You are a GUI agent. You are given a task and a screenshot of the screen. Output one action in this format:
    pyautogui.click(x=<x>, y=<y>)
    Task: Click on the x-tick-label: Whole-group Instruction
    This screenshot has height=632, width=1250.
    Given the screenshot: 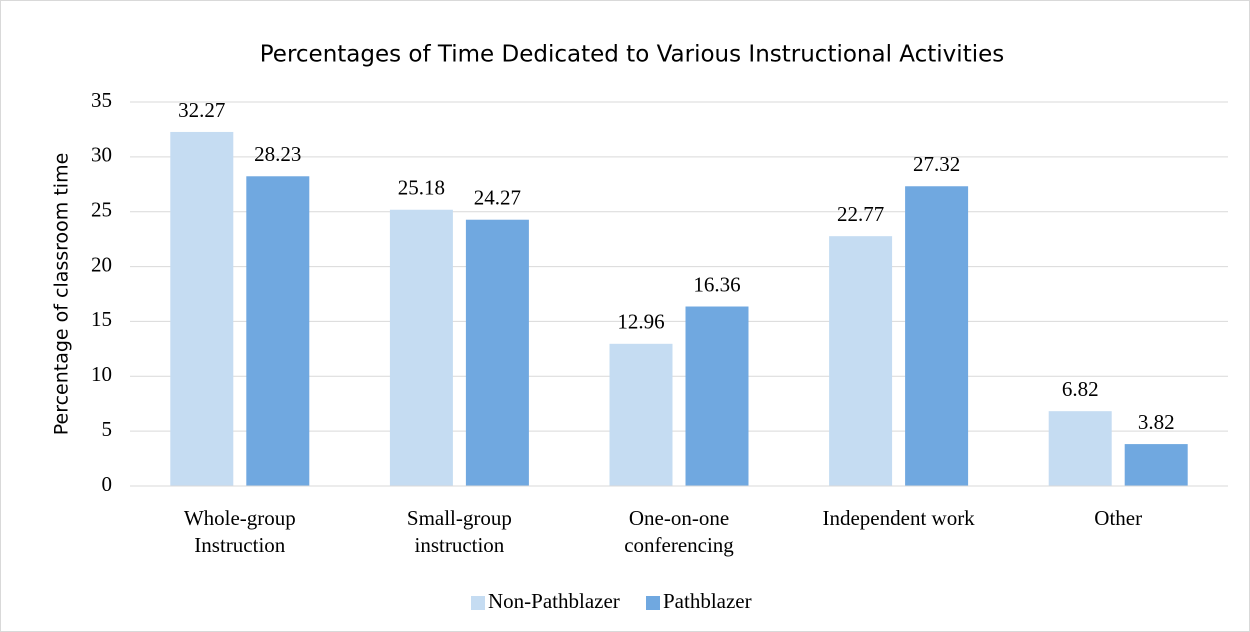 What is the action you would take?
    pyautogui.click(x=240, y=531)
    